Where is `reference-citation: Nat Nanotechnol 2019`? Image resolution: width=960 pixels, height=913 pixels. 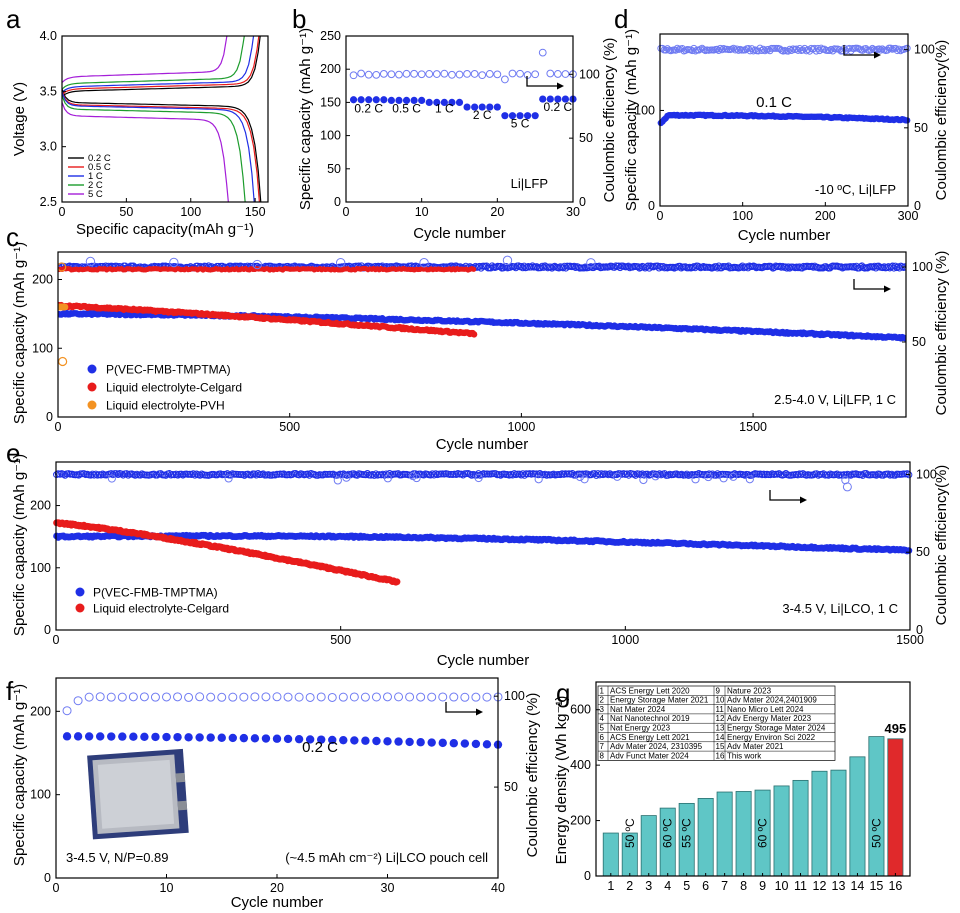
reference-citation: Nat Nanotechnol 2019 is located at coordinates (650, 718).